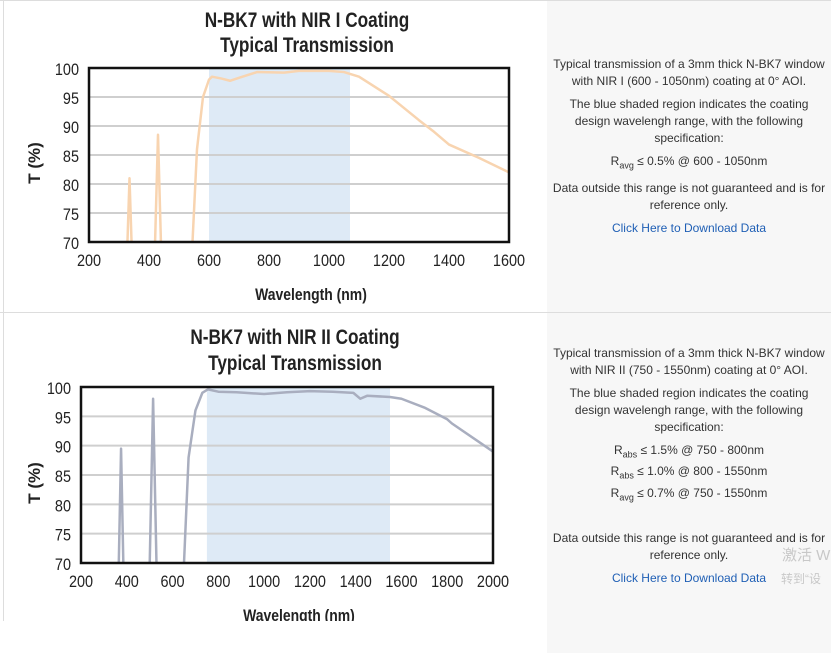 This screenshot has width=831, height=653. I want to click on spec-line: Rabs ≤ 1.0% @ 800 - 1550nm, so click(689, 473).